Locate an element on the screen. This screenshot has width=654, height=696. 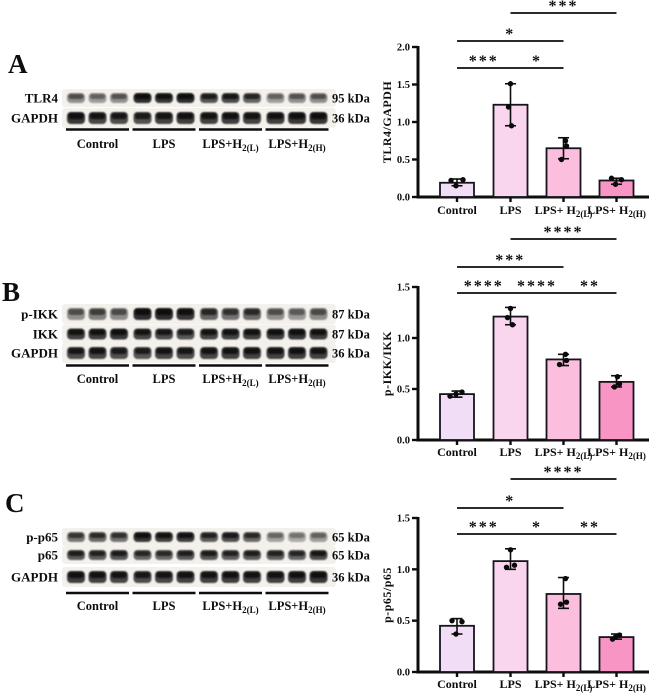
group-label-text: LPS is located at coordinates (164, 144).